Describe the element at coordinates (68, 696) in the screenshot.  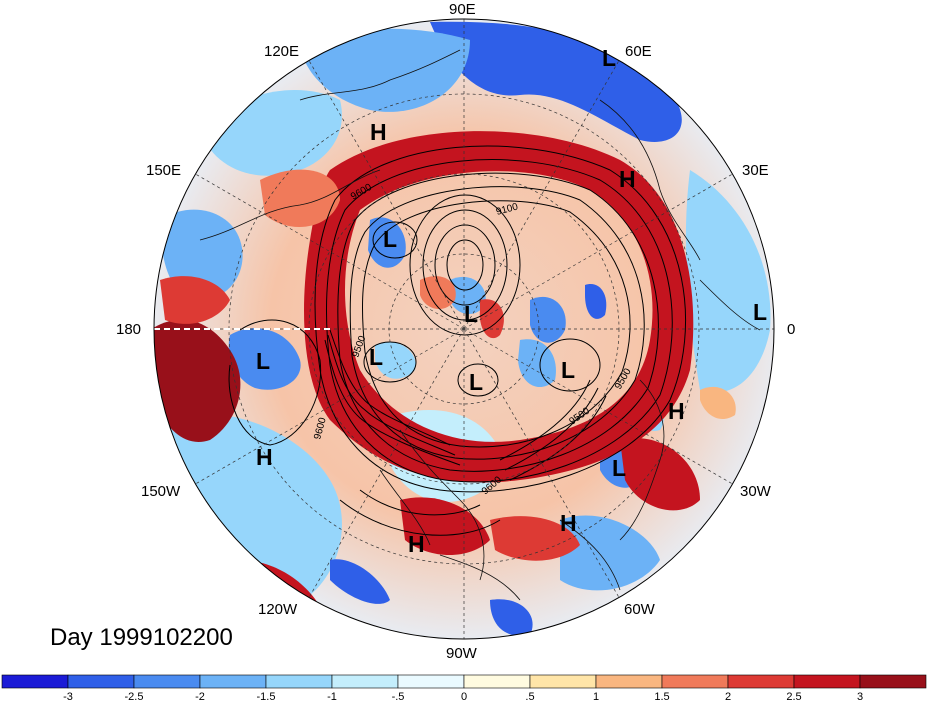
I see `colorbar-tick-label: -3` at that location.